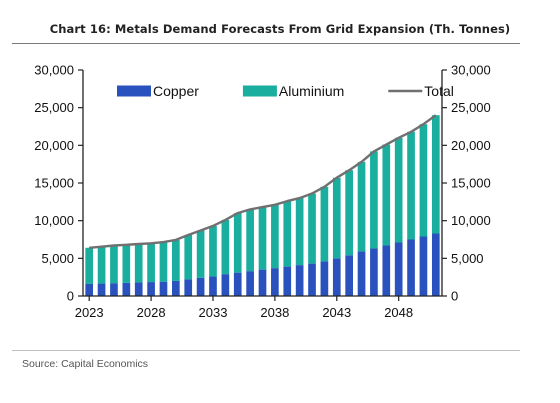 The image size is (560, 403). What do you see at coordinates (176, 91) in the screenshot?
I see `legend-label-copper: Copper` at bounding box center [176, 91].